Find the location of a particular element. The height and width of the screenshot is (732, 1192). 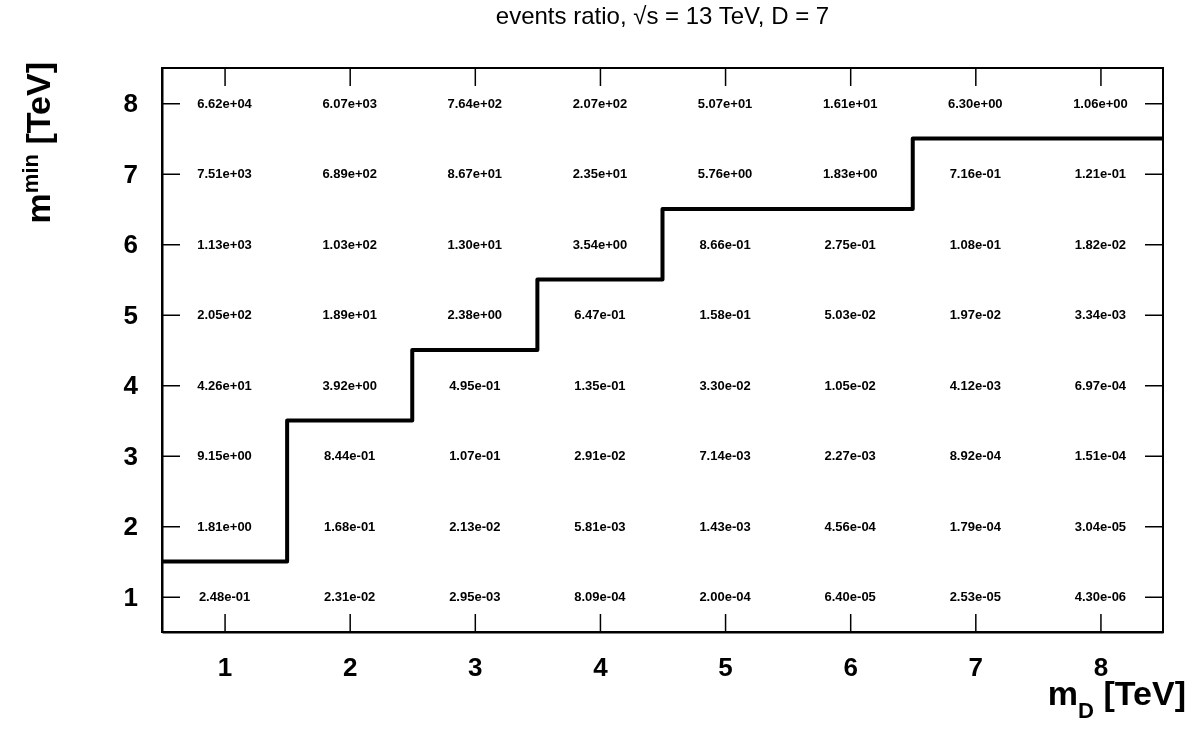

data-label: 3.34e-03 is located at coordinates (1100, 315).